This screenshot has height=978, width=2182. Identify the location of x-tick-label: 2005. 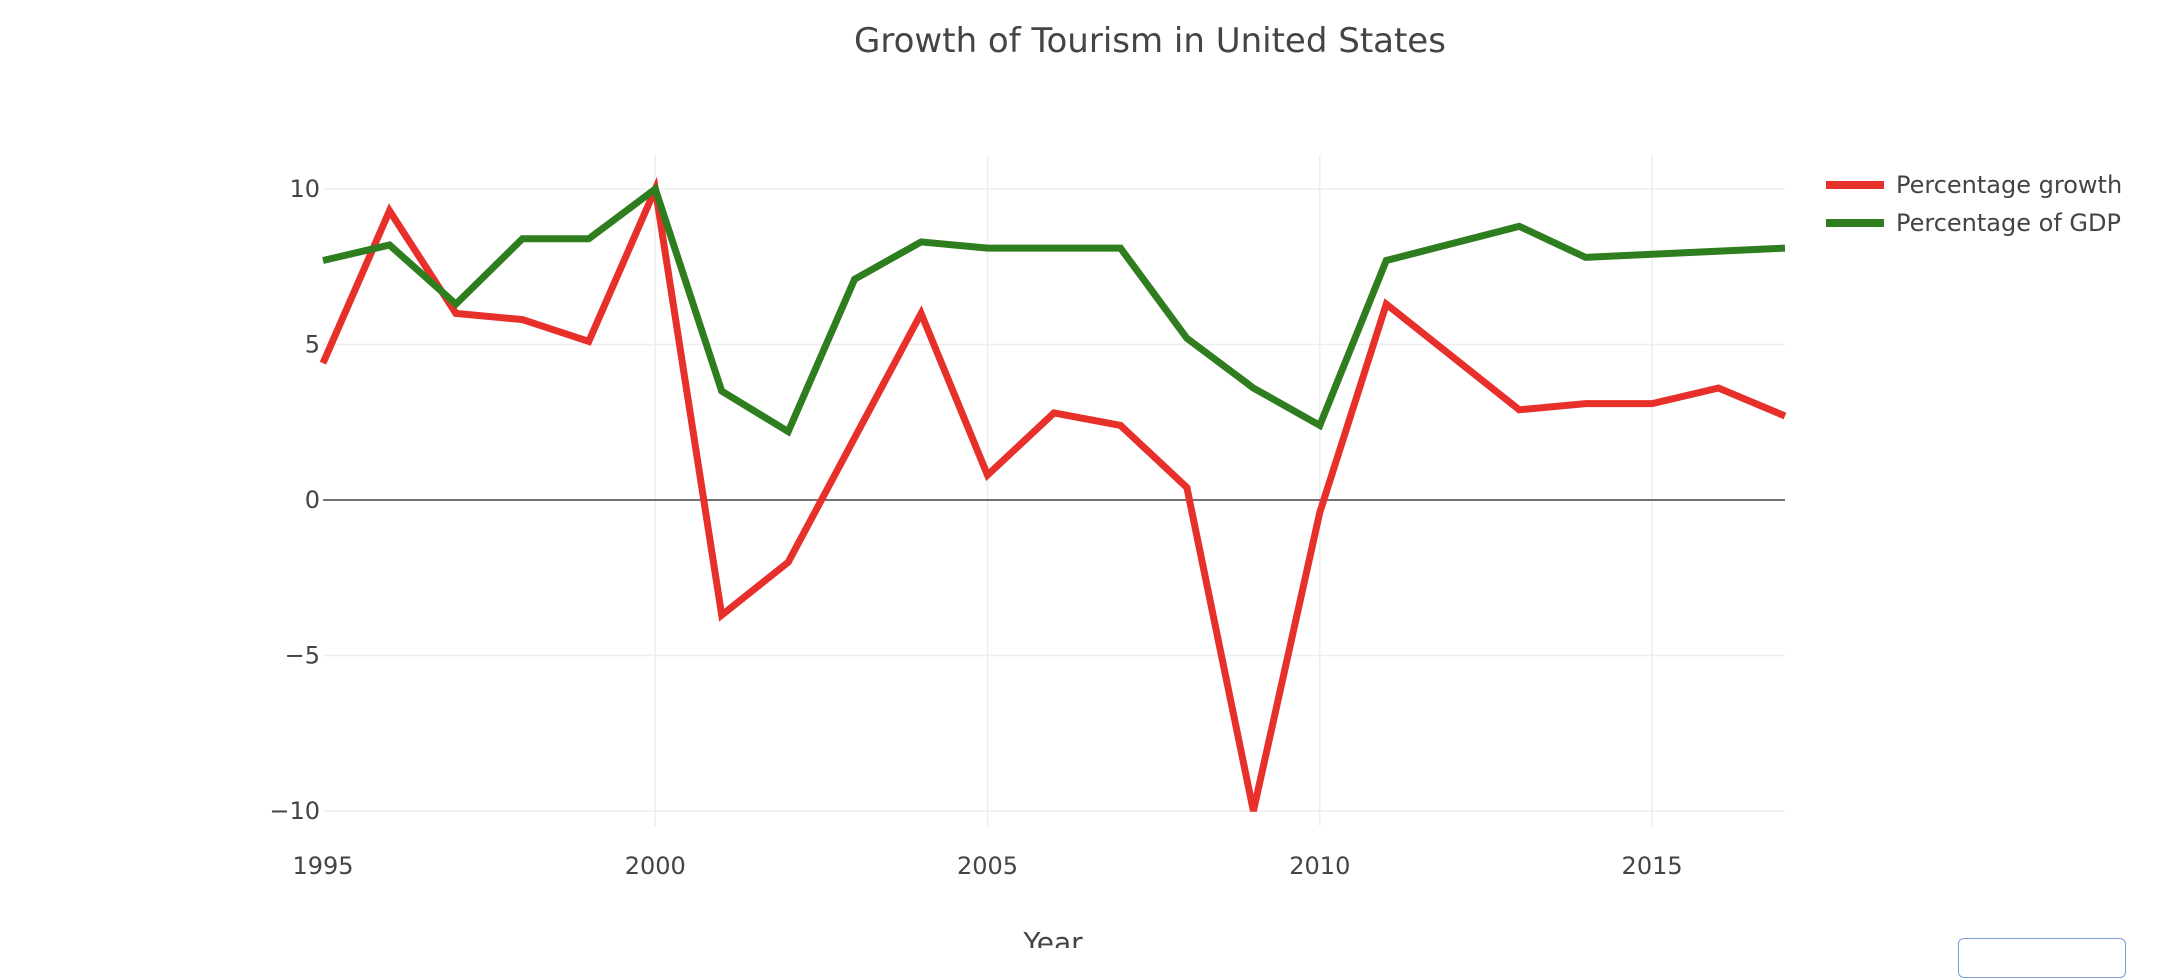
(987, 866).